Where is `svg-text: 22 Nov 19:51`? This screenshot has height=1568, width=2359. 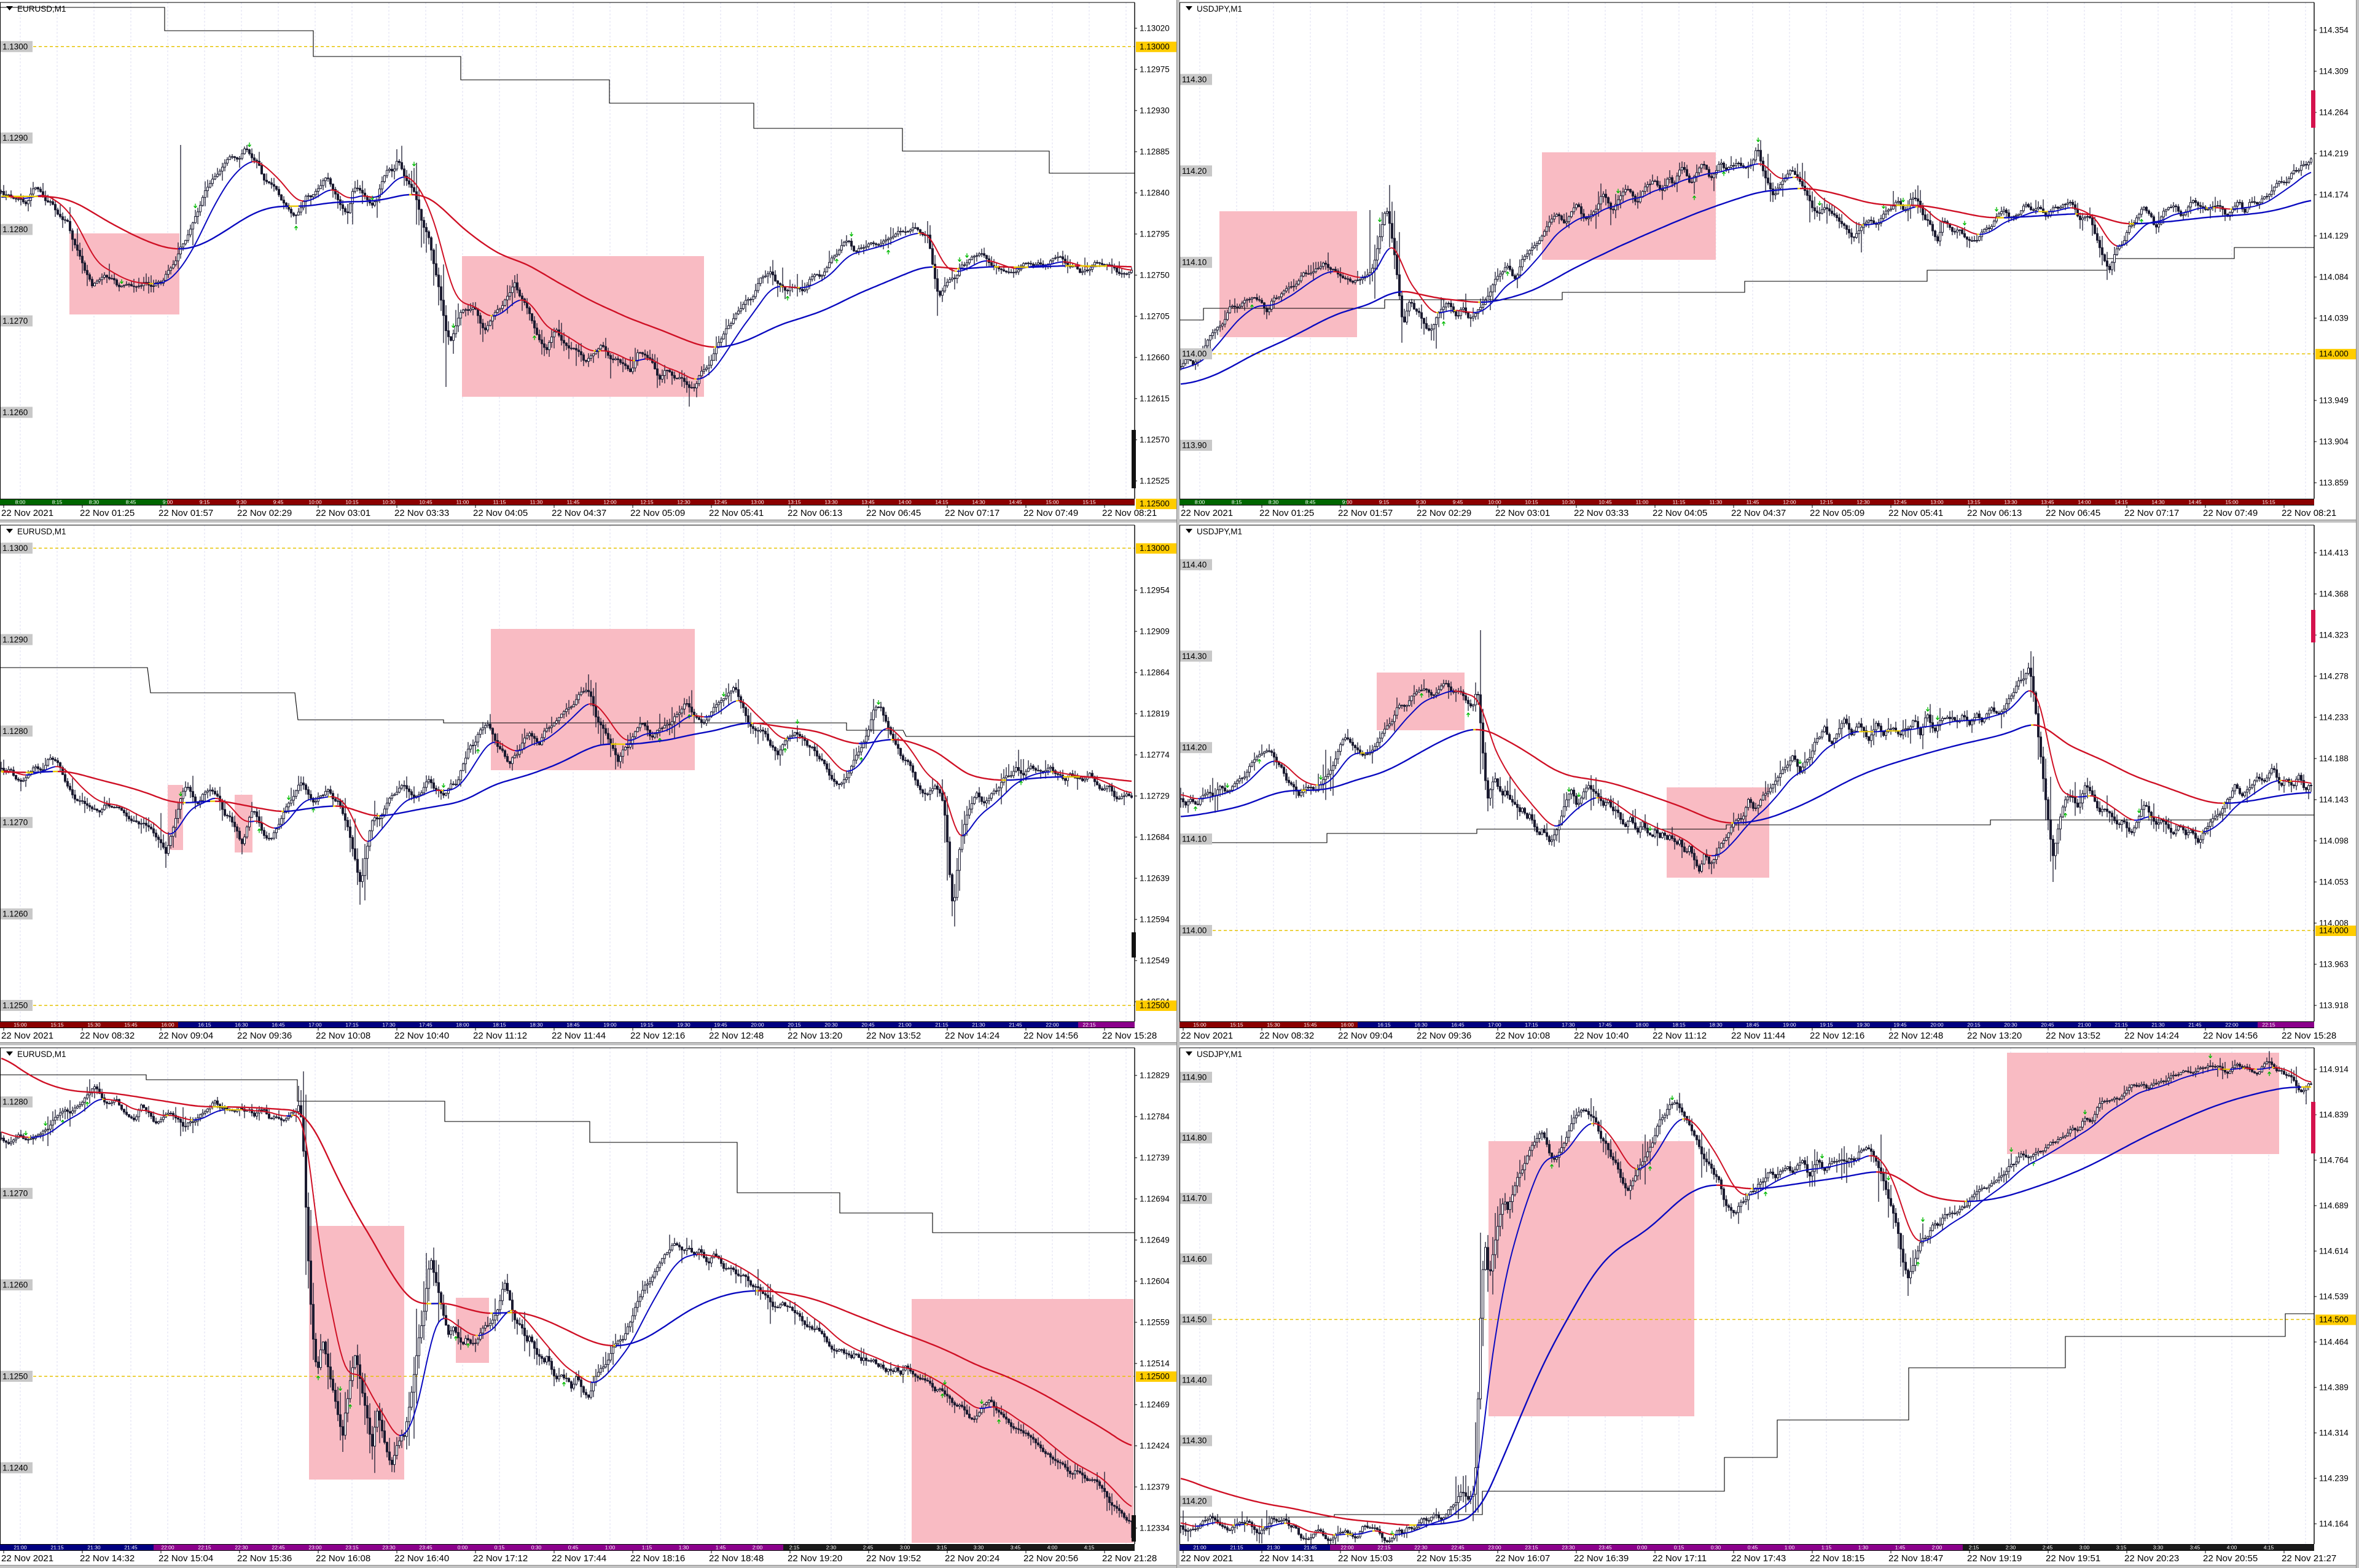 svg-text: 22 Nov 19:51 is located at coordinates (2073, 1558).